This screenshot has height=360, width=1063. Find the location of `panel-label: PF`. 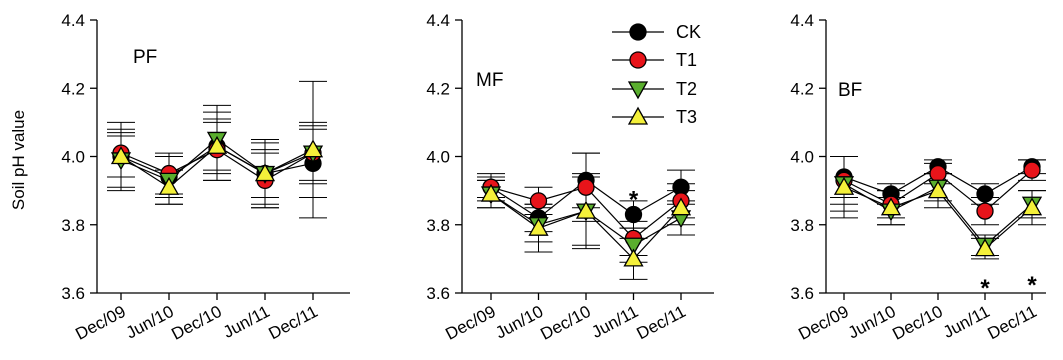

panel-label: PF is located at coordinates (145, 57).